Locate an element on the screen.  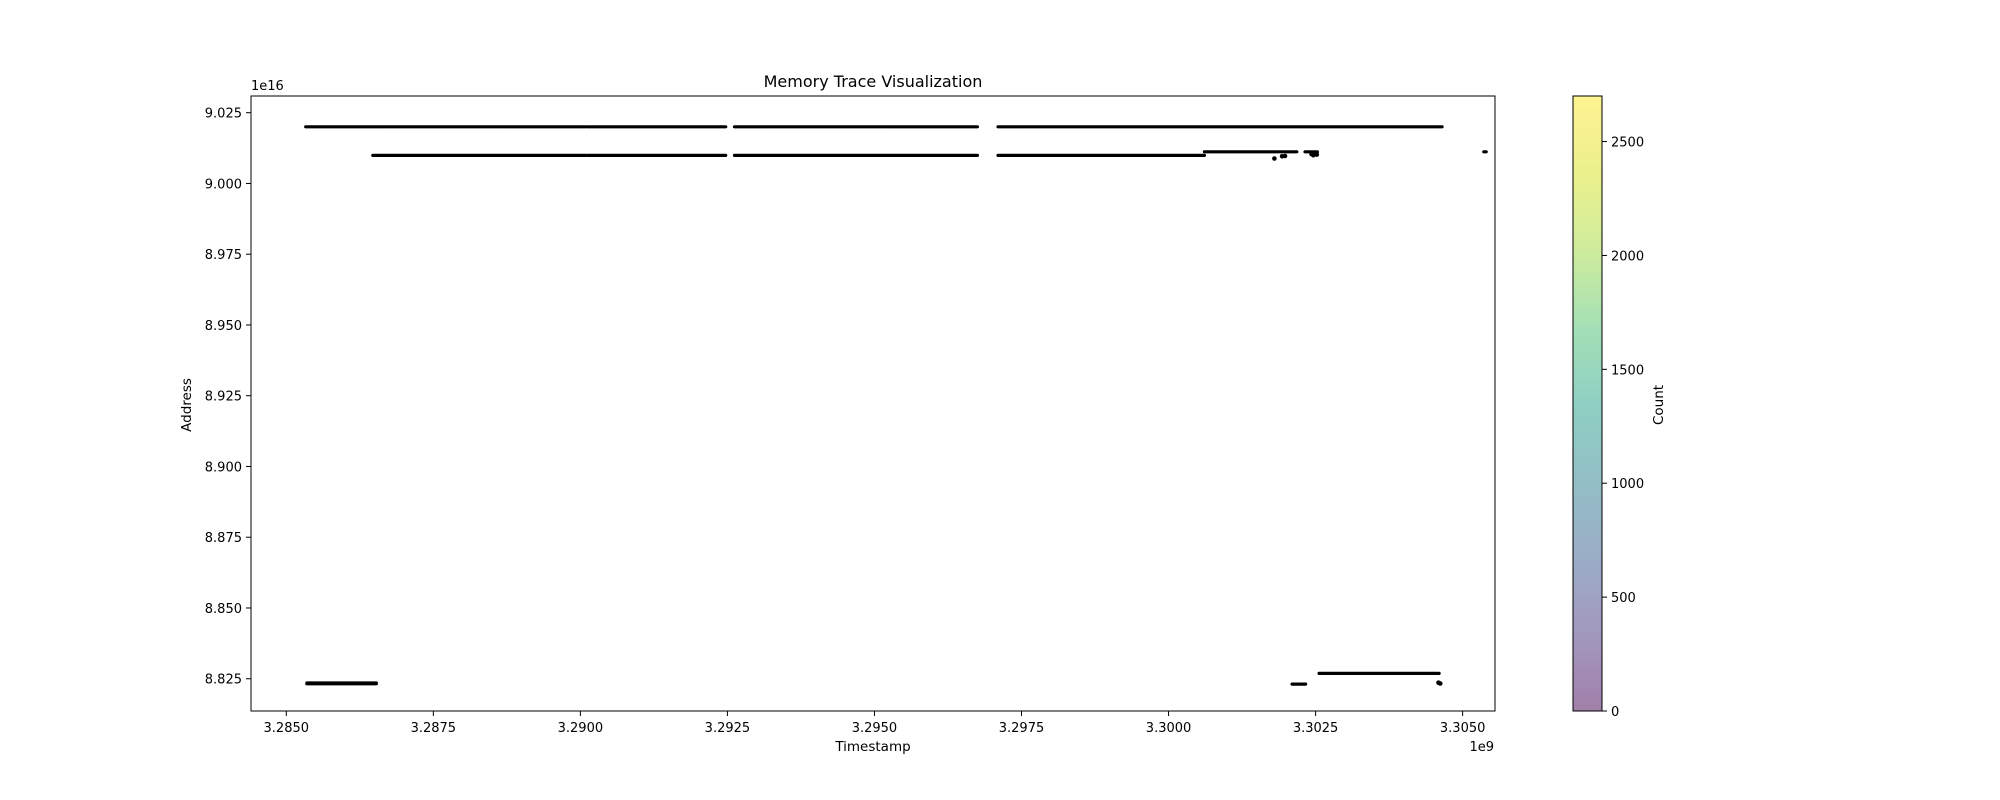
chart-title: Memory Trace Visualization is located at coordinates (873, 81).